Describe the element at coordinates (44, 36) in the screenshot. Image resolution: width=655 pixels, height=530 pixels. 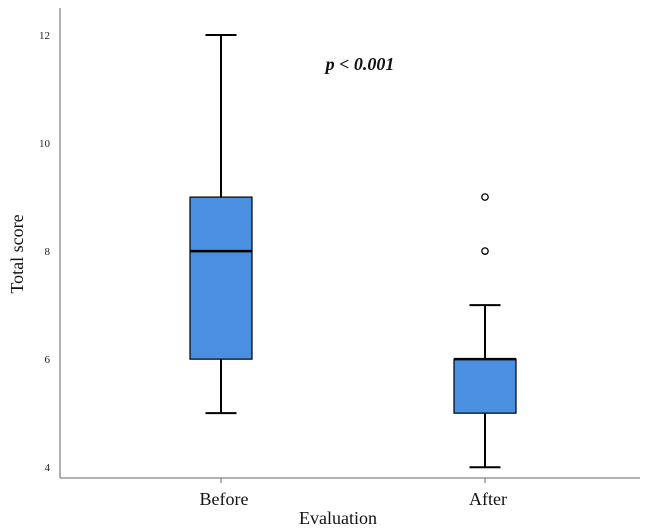
I see `y-tick-label: 12` at that location.